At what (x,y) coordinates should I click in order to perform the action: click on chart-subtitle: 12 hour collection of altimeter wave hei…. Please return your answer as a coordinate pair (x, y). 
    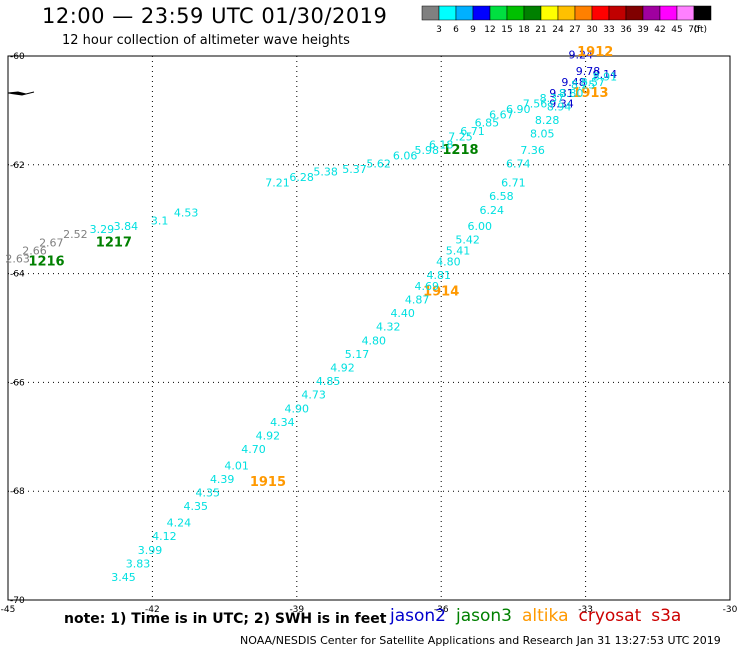
    Looking at the image, I should click on (206, 40).